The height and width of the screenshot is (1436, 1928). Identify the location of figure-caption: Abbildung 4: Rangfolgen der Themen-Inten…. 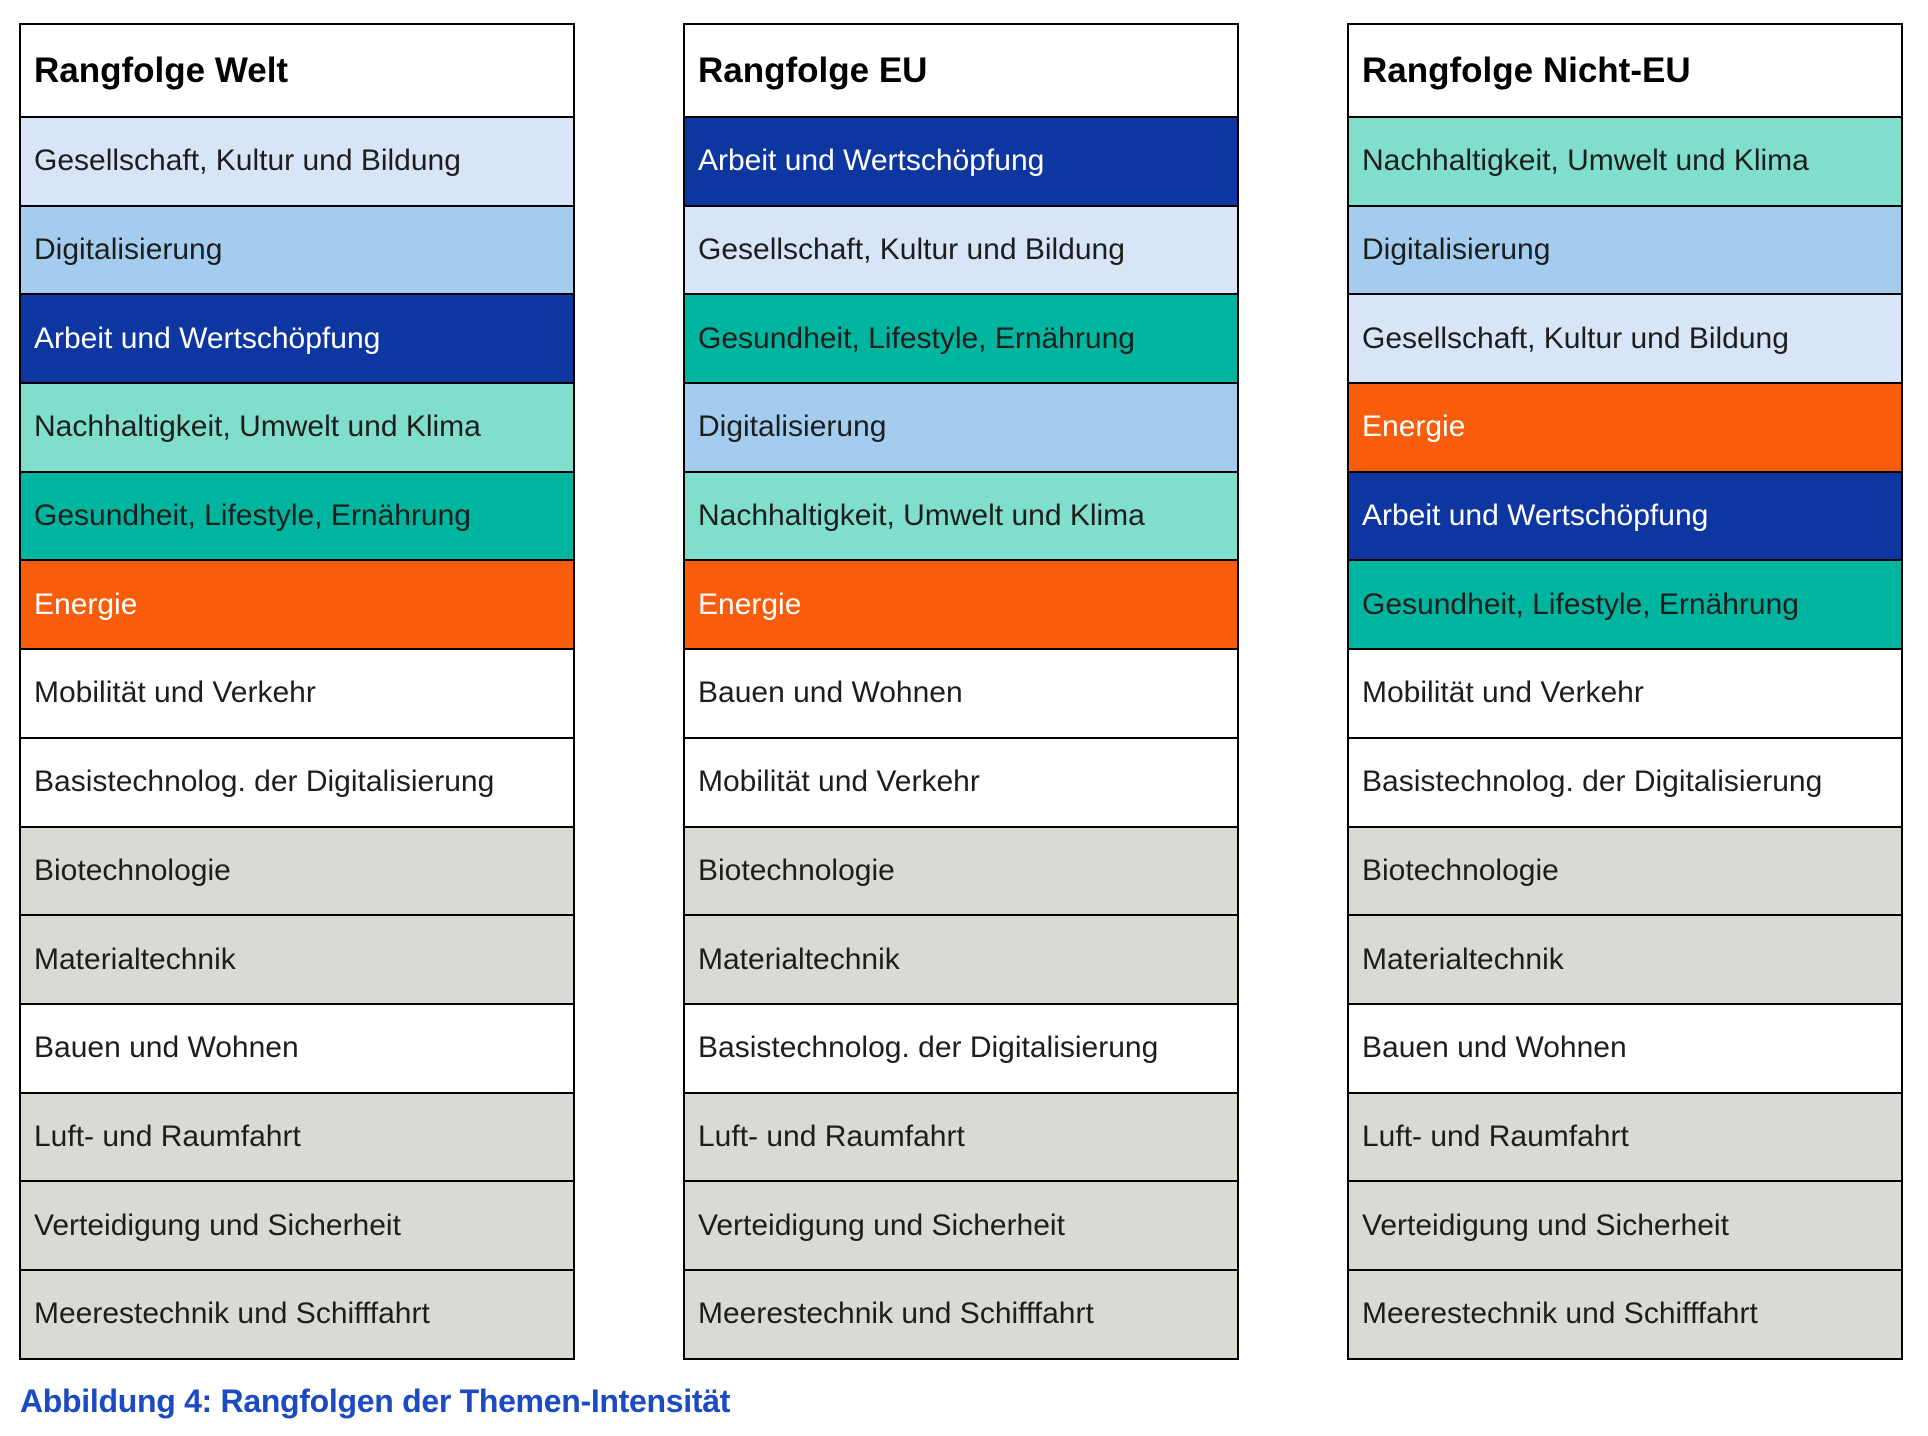
(375, 1401).